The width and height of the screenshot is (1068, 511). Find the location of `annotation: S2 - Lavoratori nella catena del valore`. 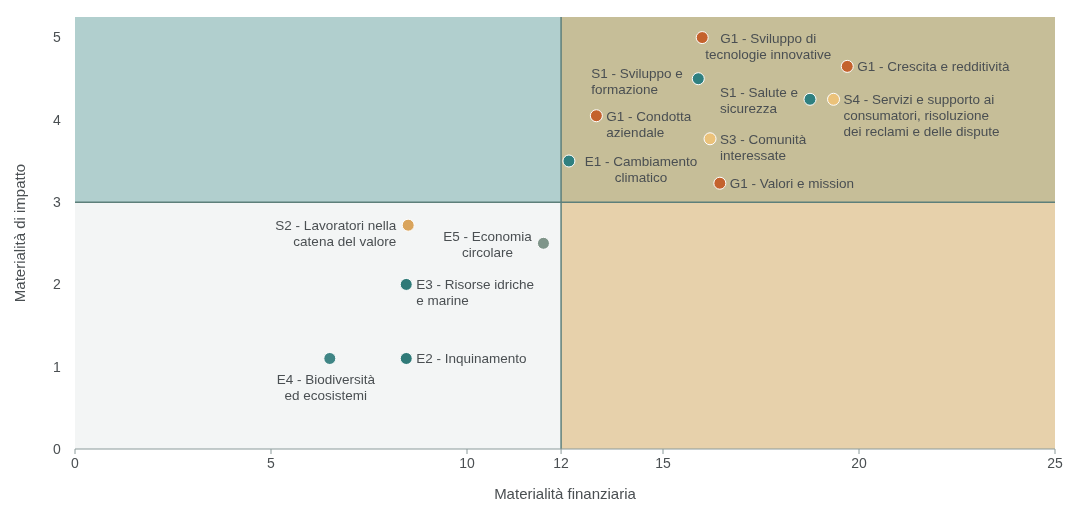

annotation: S2 - Lavoratori nella catena del valore is located at coordinates (336, 234).